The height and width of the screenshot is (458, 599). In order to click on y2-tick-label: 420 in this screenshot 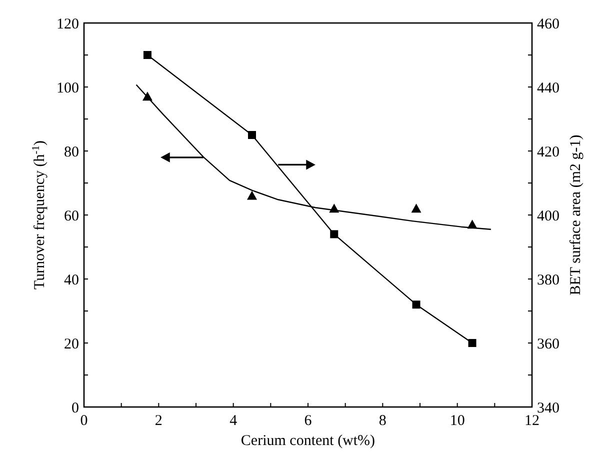, I will do `click(548, 152)`.